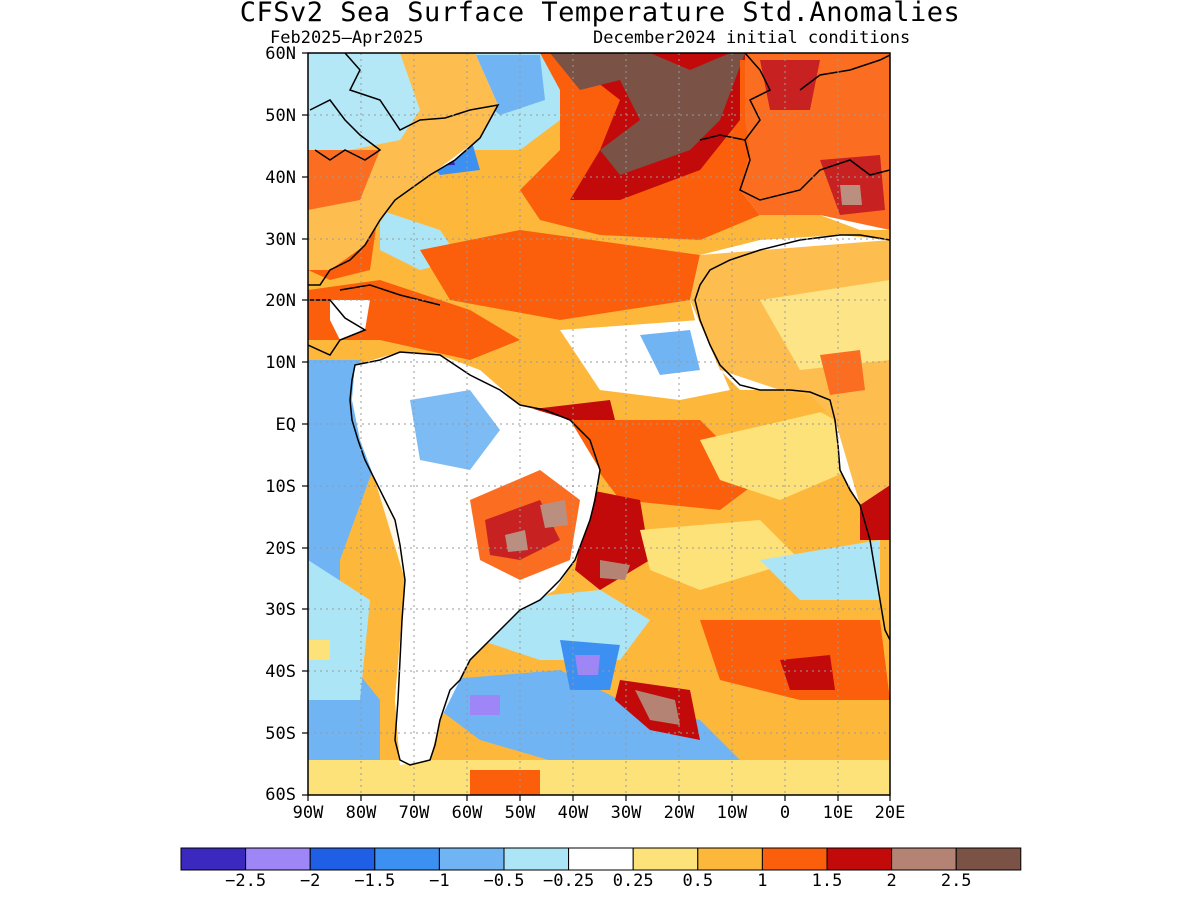 The height and width of the screenshot is (900, 1200). I want to click on lon-label: 20W, so click(679, 813).